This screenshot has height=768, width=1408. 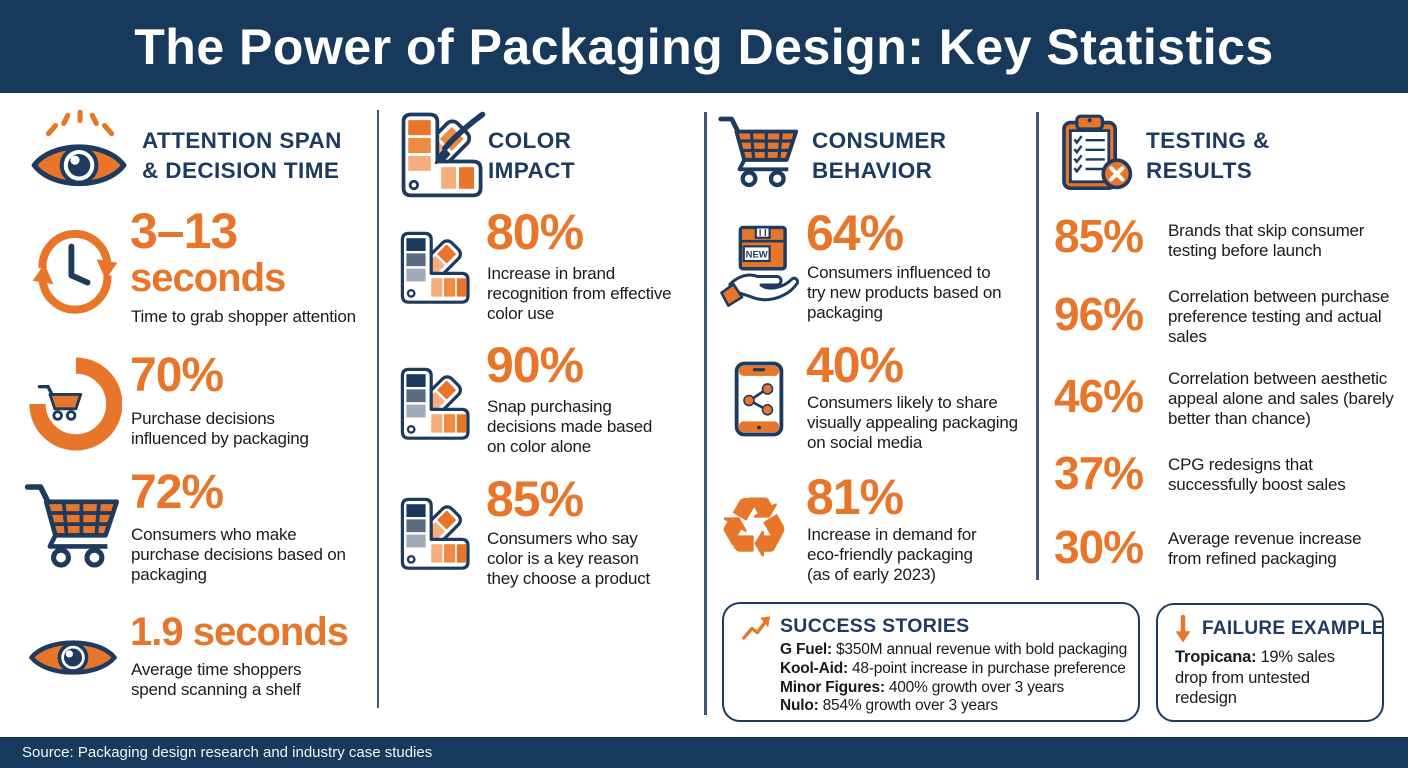 I want to click on stat-value-96: 96%, so click(x=1099, y=314).